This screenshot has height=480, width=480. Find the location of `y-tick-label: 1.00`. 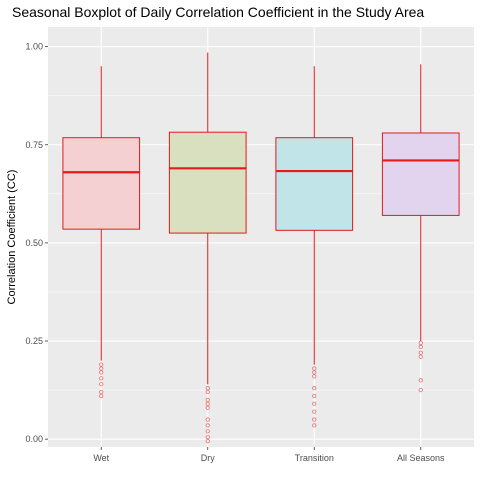

y-tick-label: 1.00 is located at coordinates (34, 47).